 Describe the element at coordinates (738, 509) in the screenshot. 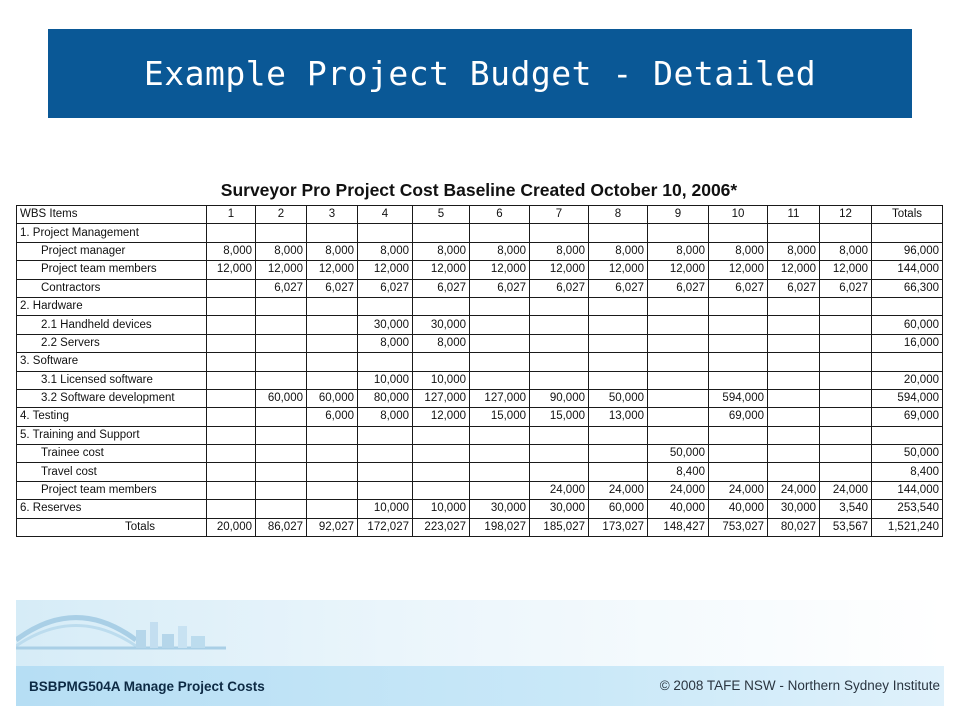

I see `cost-cell: 40,000` at that location.